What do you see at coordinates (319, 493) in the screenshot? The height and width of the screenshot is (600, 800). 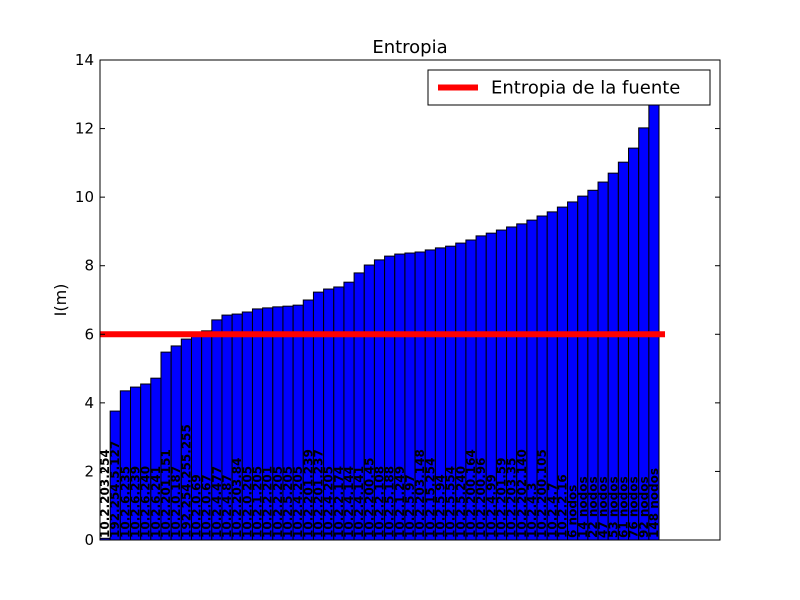 I see `x-tick-label: 10.2.201.237` at bounding box center [319, 493].